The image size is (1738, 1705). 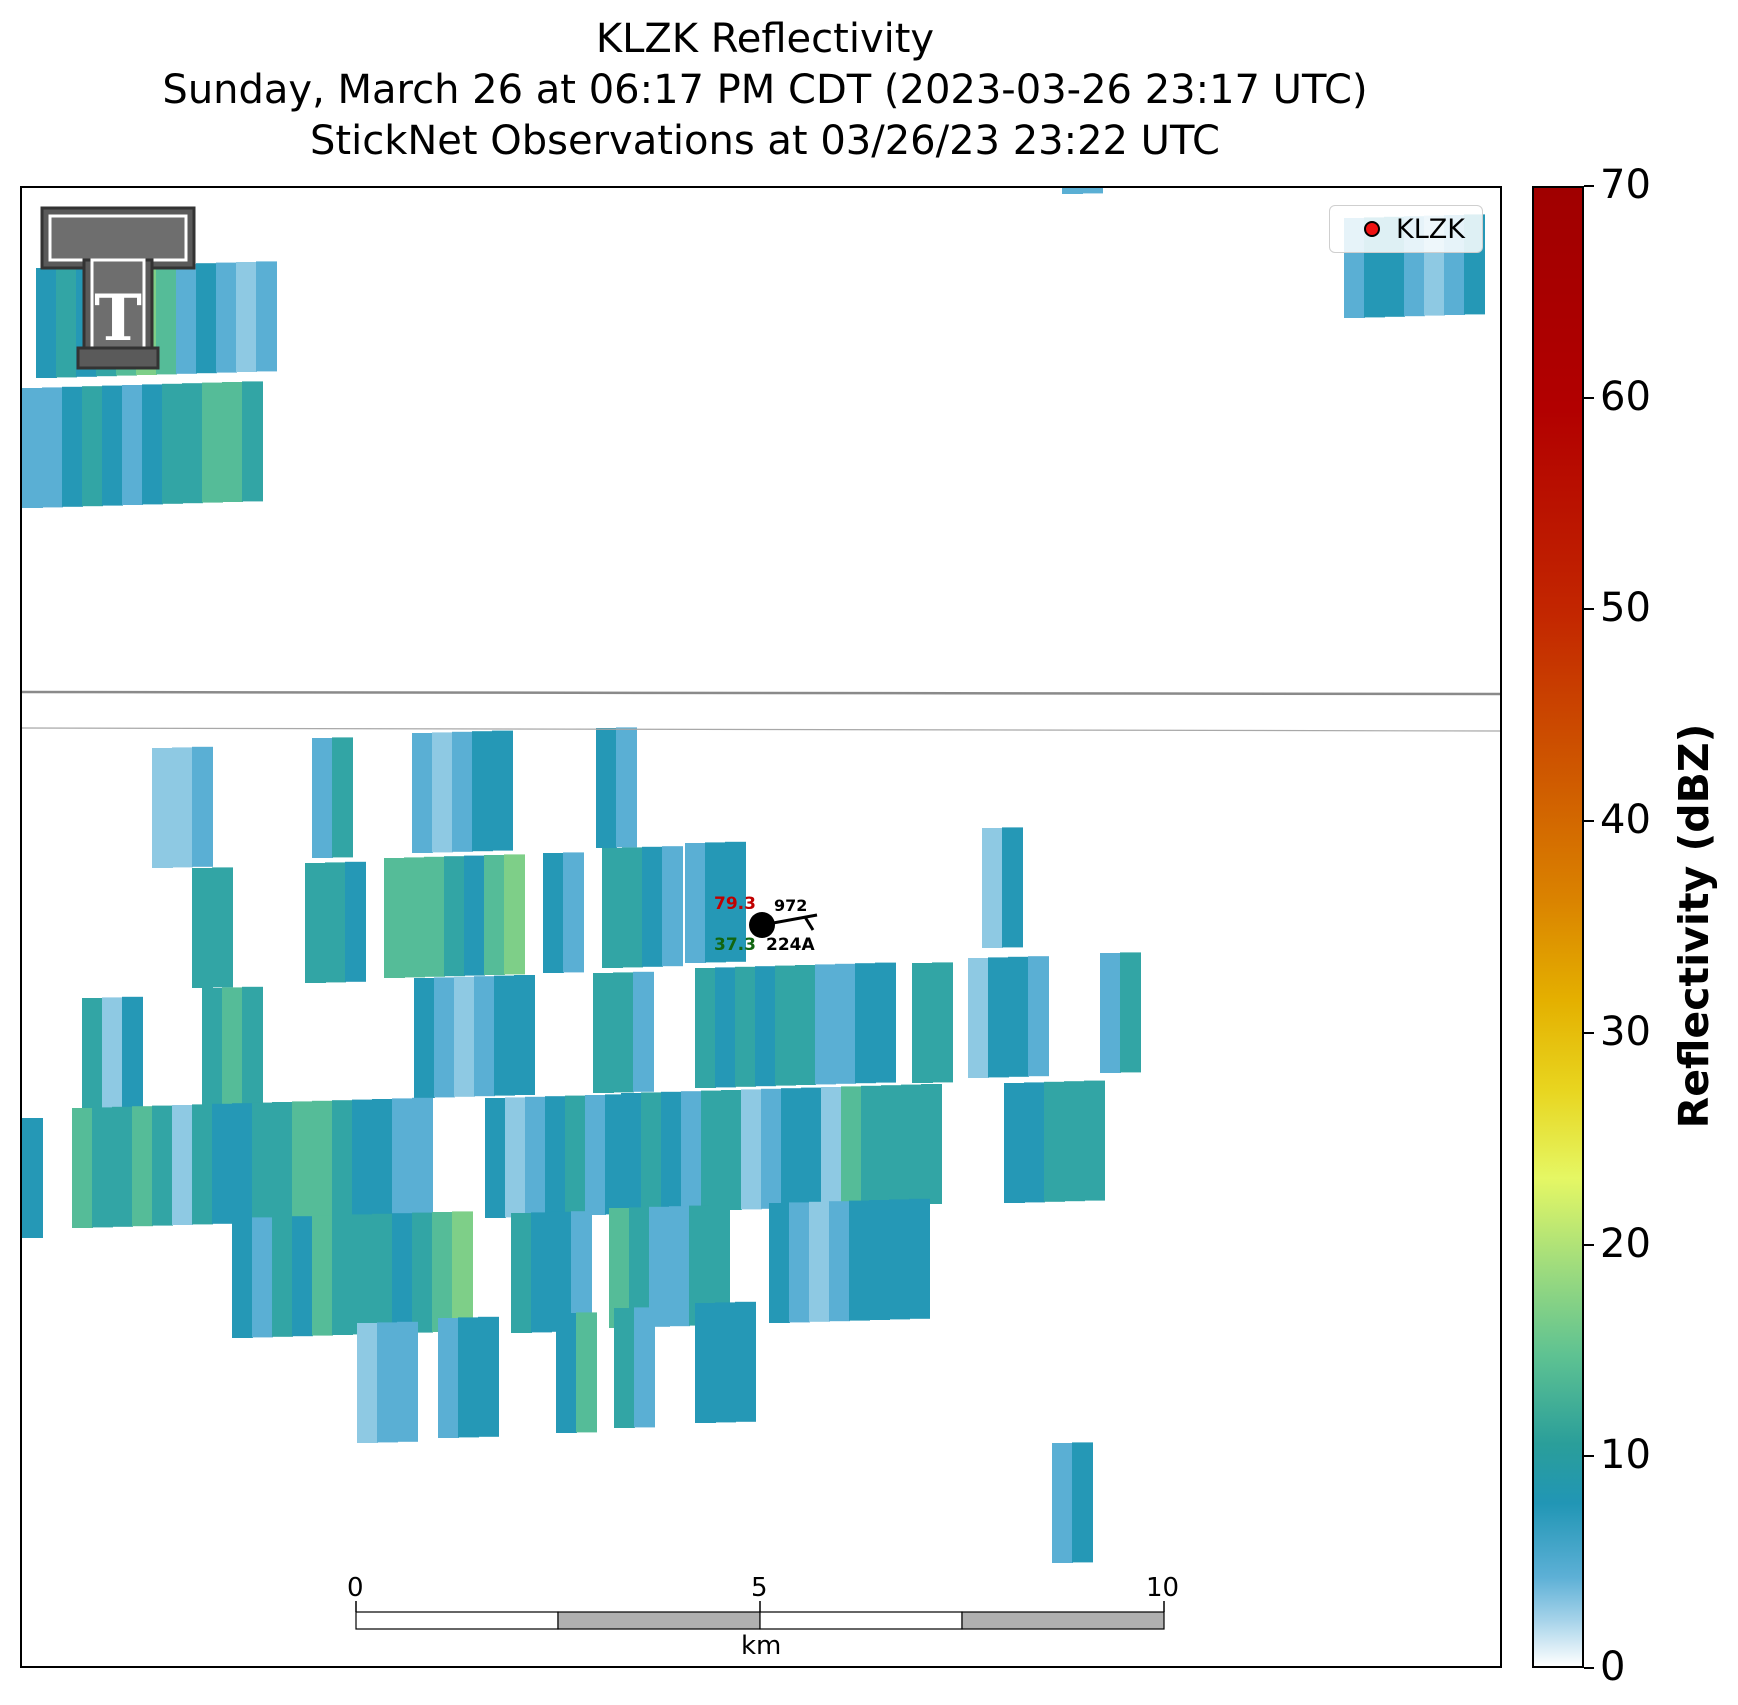 What do you see at coordinates (735, 945) in the screenshot?
I see `station-dewpoint: 37.3` at bounding box center [735, 945].